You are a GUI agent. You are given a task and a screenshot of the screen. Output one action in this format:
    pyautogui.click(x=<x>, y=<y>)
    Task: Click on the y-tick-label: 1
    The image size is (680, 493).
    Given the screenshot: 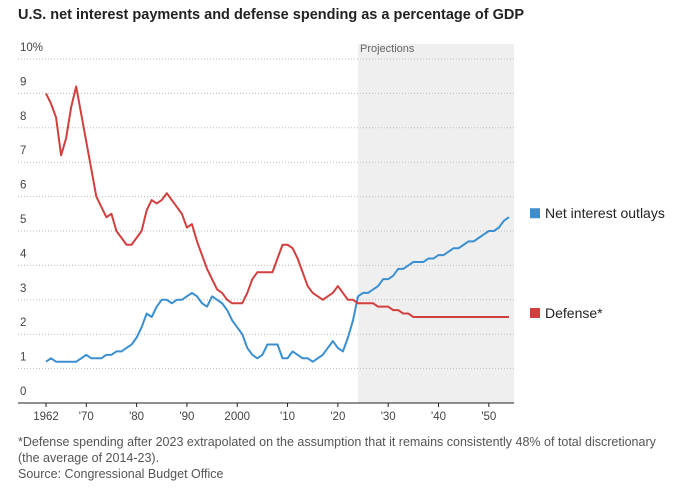 What is the action you would take?
    pyautogui.click(x=23, y=358)
    